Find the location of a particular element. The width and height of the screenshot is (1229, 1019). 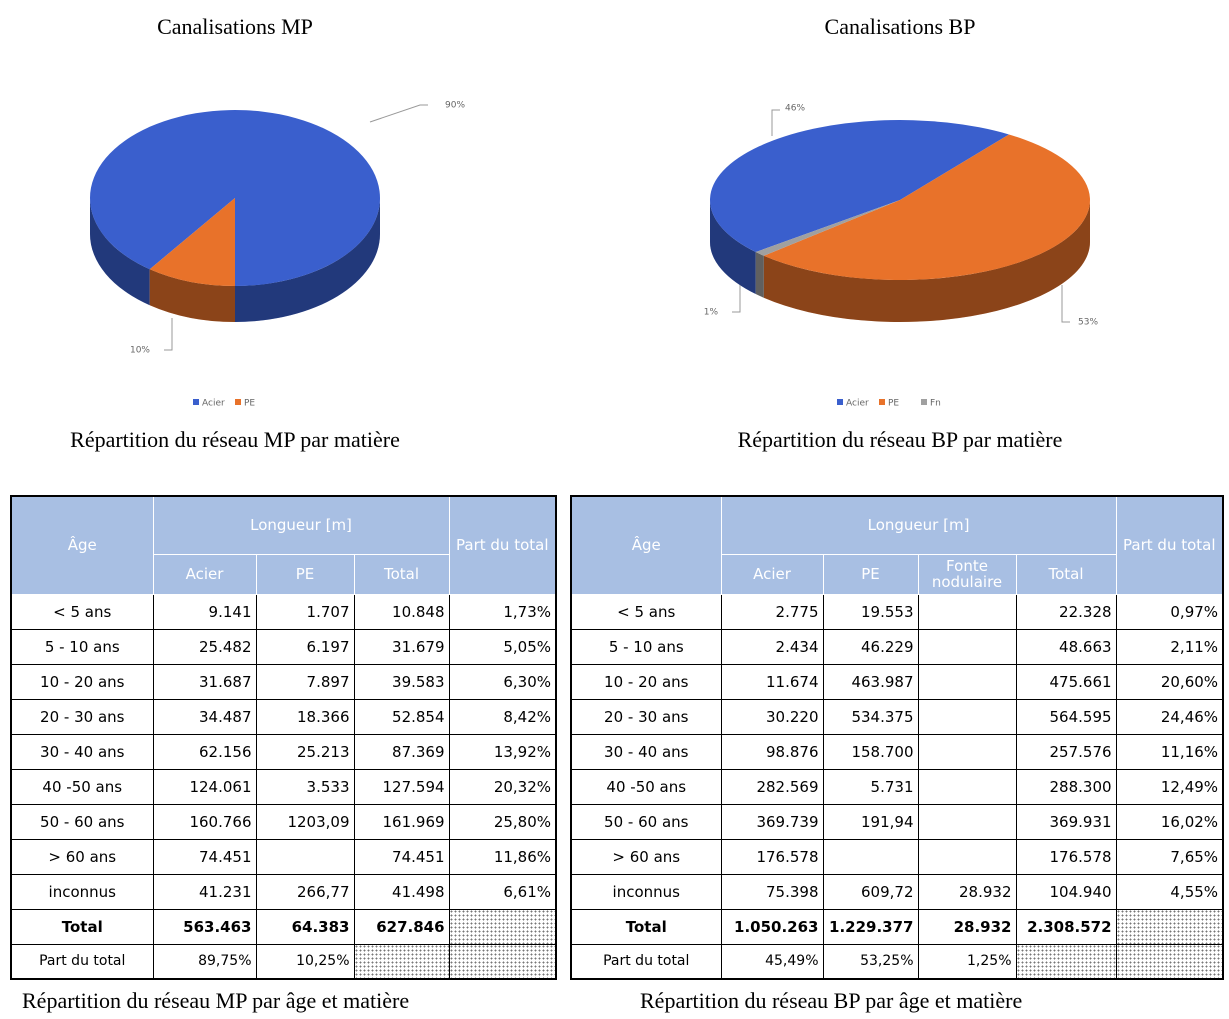

table-row: 50 - 60 ans 369.739 191,94 369.931 16,02% is located at coordinates (897, 821).